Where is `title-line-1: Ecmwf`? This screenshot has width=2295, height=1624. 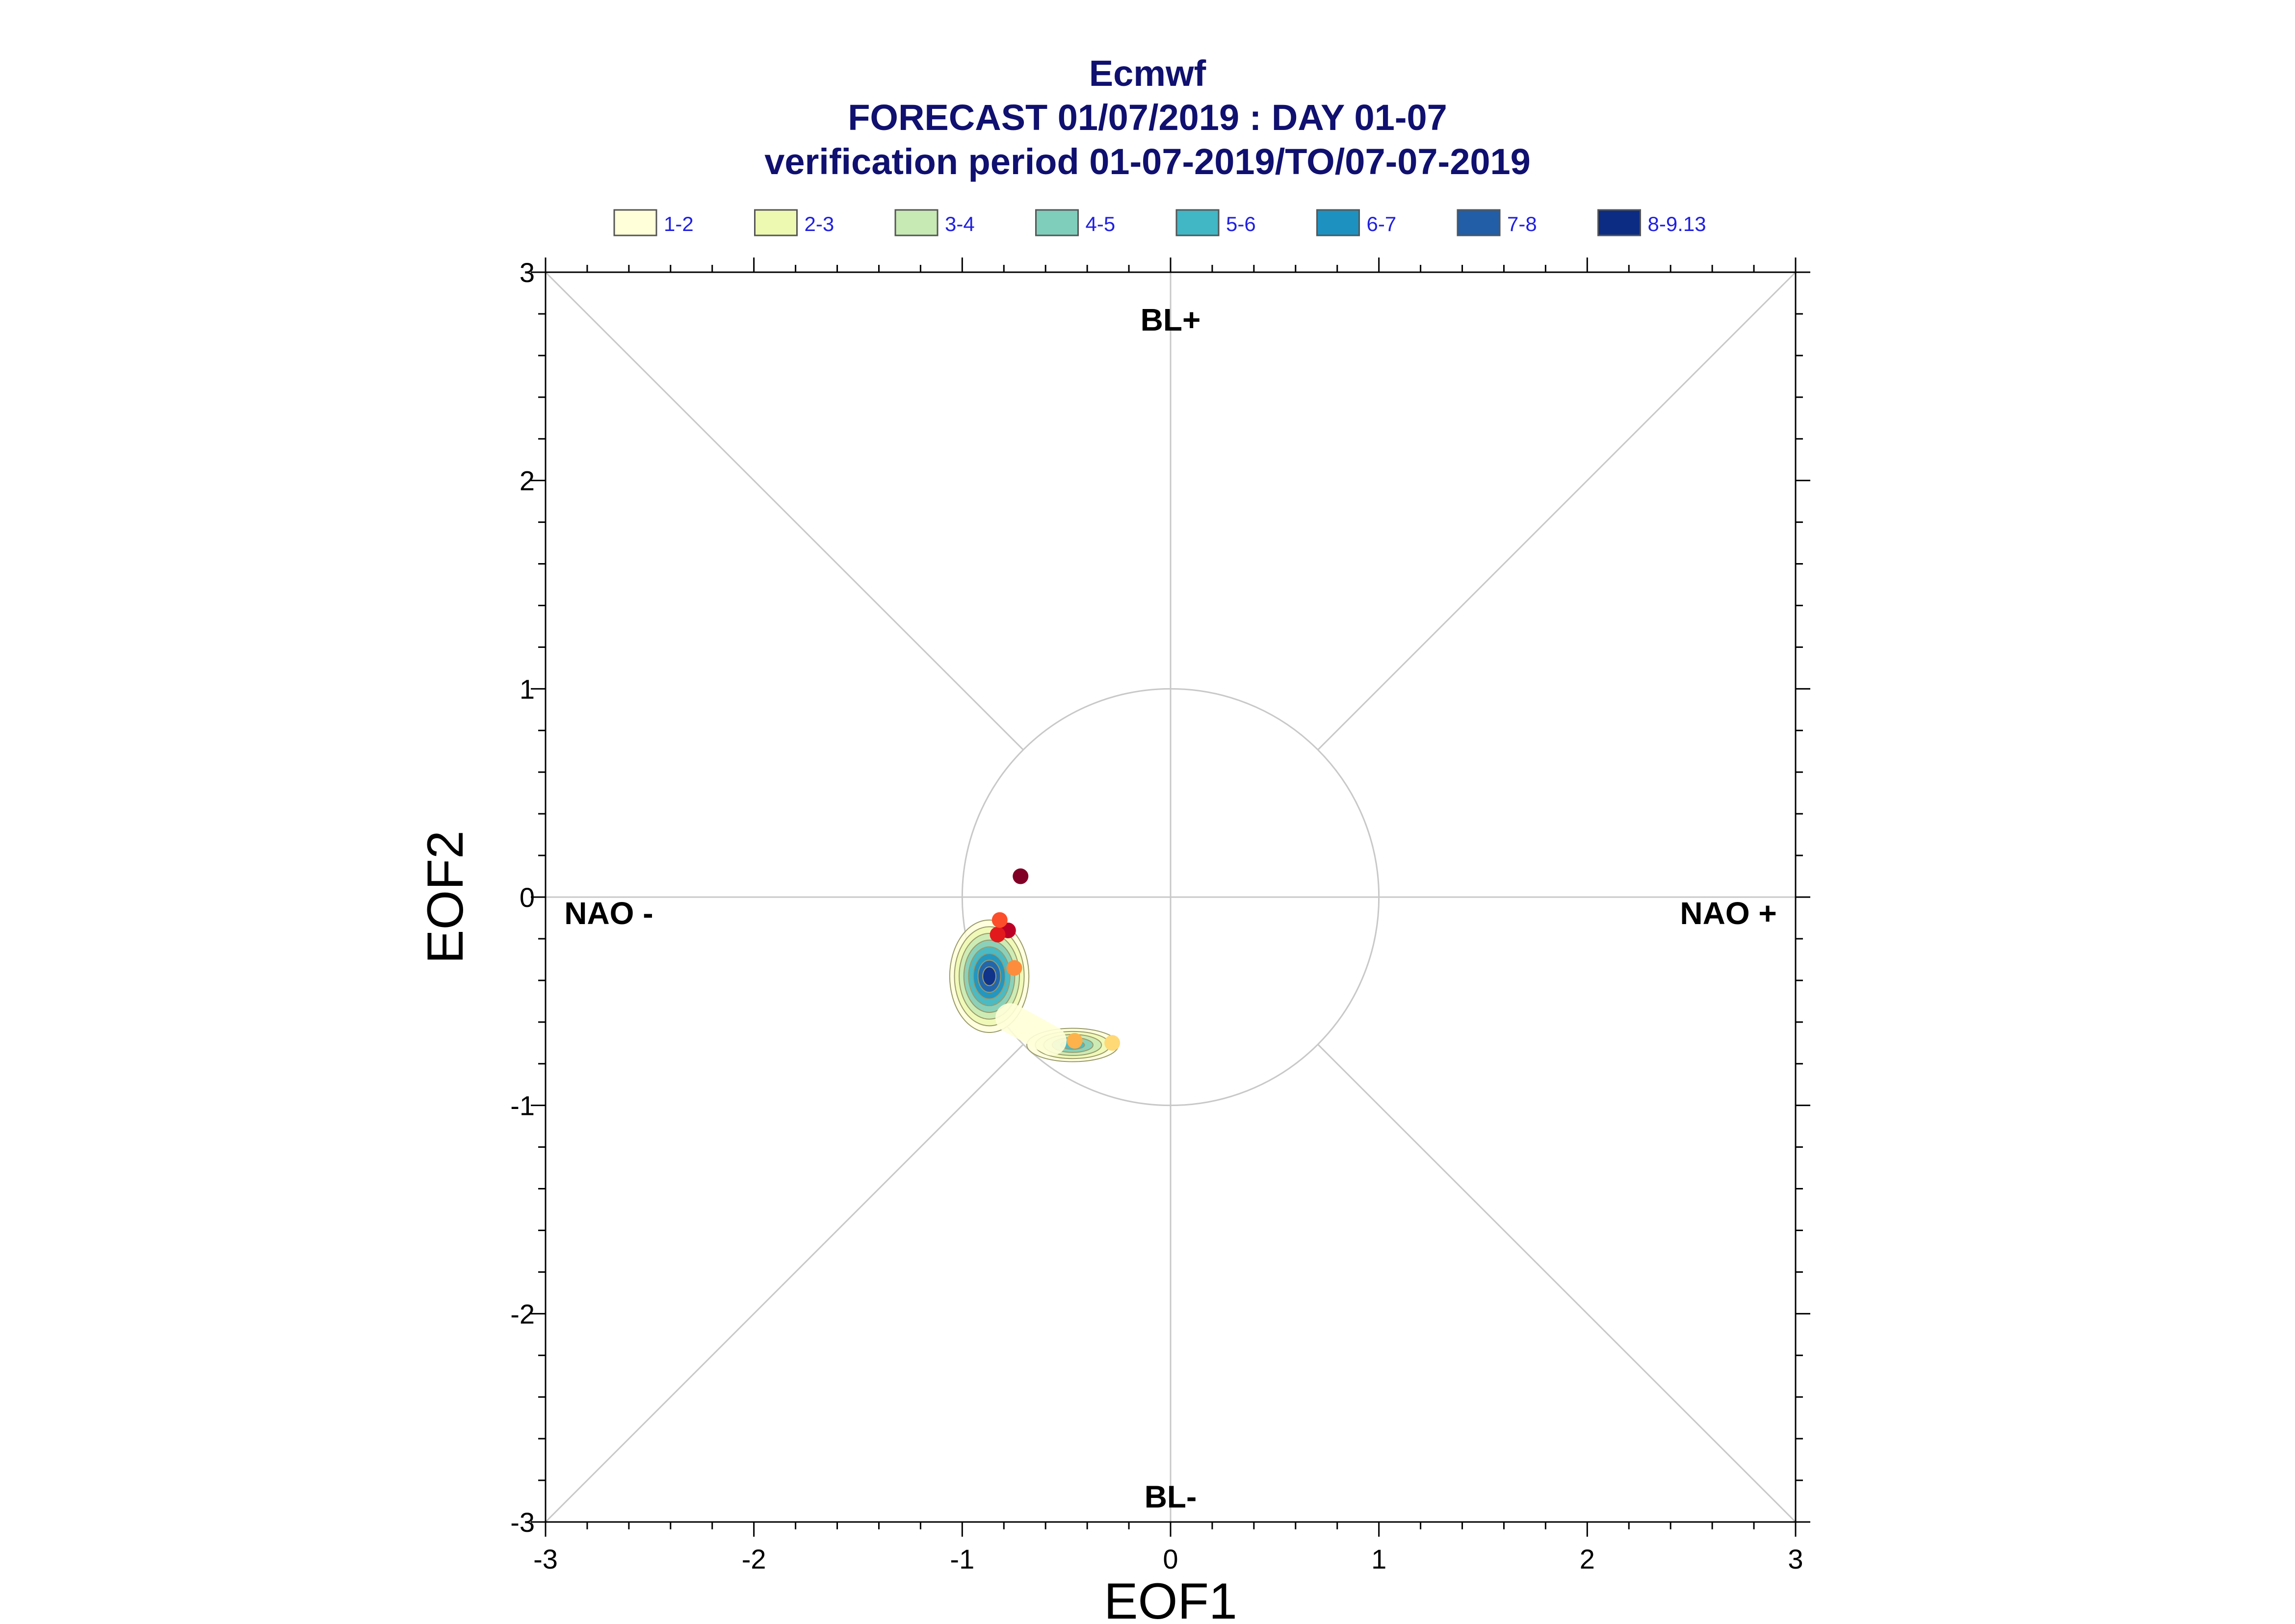 title-line-1: Ecmwf is located at coordinates (1147, 73).